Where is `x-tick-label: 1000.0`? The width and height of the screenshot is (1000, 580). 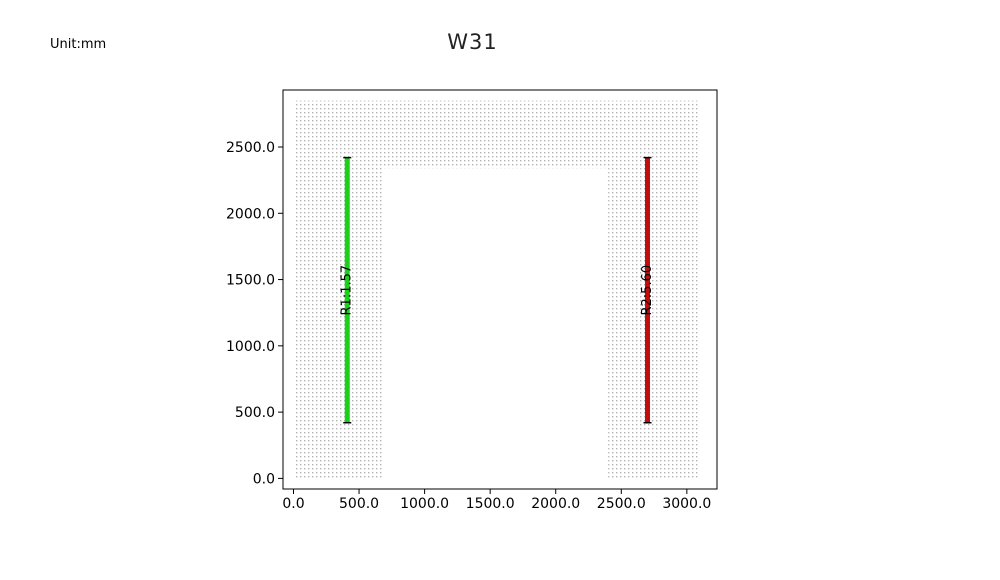
x-tick-label: 1000.0 is located at coordinates (424, 504).